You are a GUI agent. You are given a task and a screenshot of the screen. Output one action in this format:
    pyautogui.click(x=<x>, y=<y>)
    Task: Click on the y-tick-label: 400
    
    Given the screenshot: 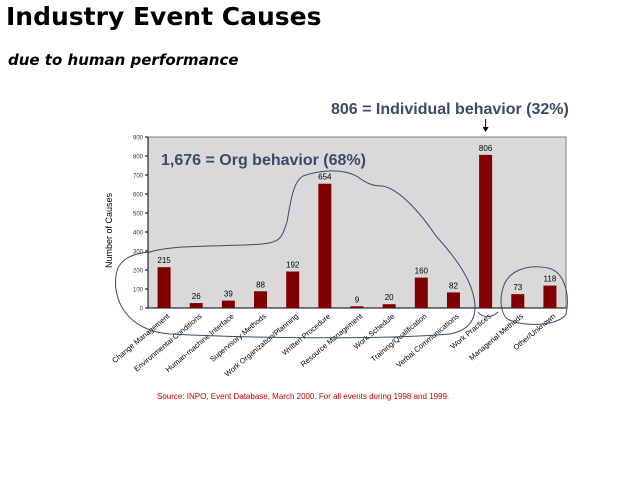 What is the action you would take?
    pyautogui.click(x=138, y=234)
    